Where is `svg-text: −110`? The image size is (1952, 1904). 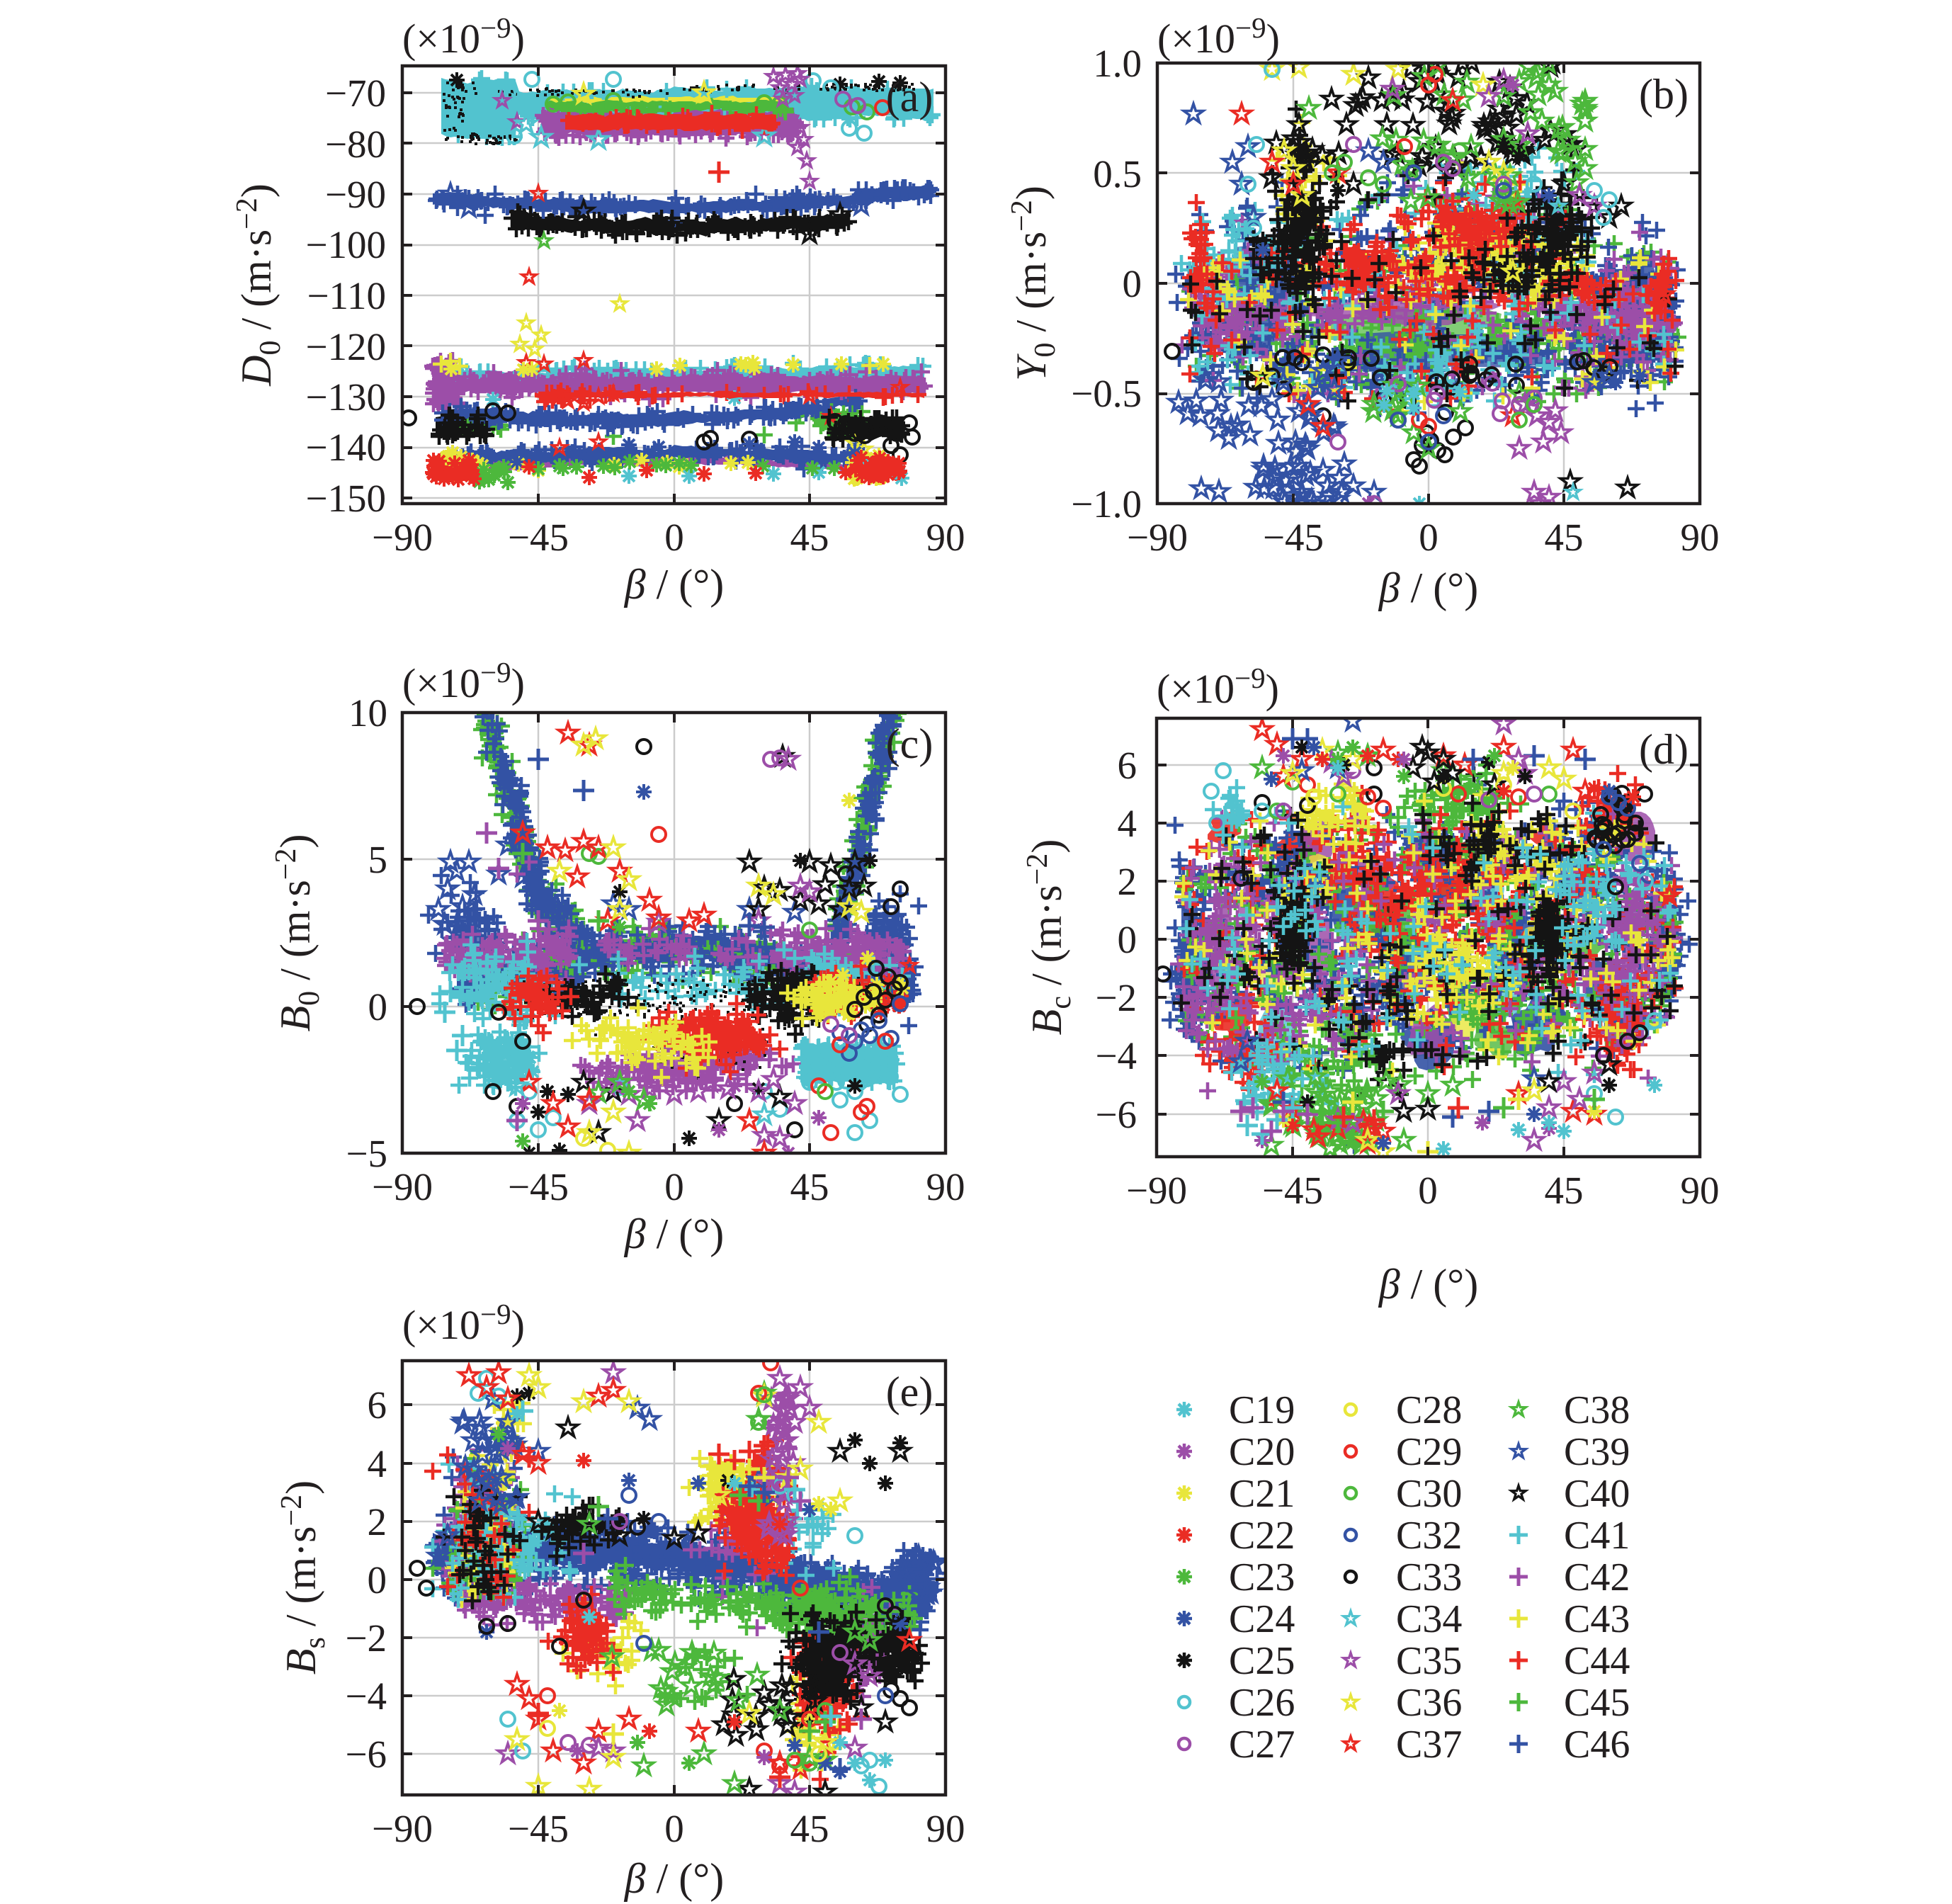 svg-text: −110 is located at coordinates (346, 295).